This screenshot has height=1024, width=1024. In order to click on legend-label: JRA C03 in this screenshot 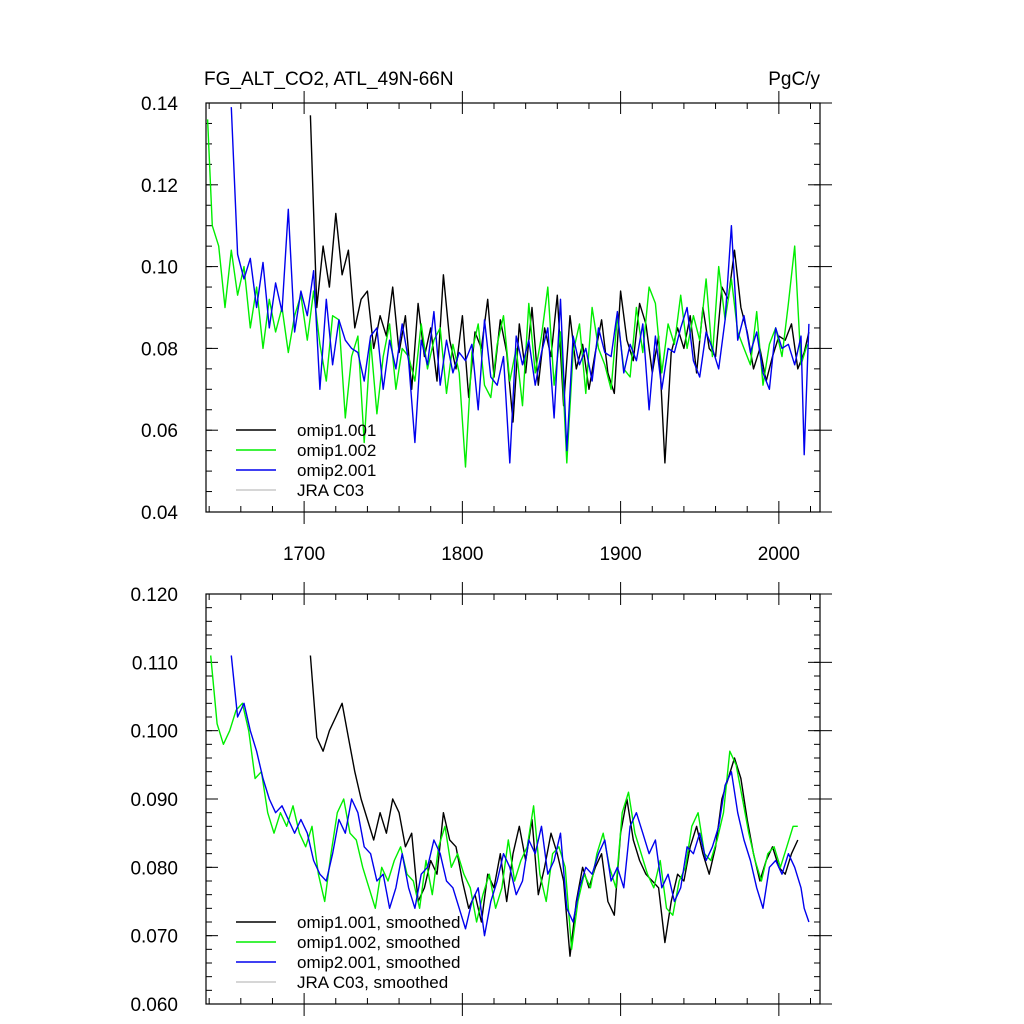, I will do `click(330, 490)`.